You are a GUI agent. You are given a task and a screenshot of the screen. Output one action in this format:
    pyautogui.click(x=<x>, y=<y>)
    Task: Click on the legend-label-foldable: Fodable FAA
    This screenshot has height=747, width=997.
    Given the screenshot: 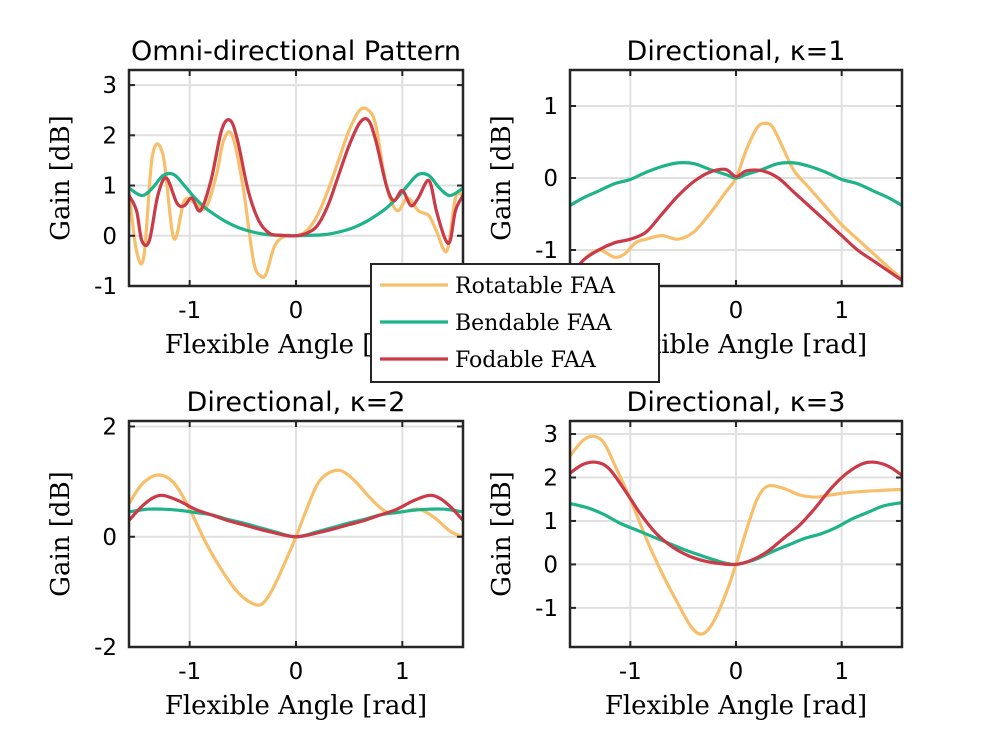 What is the action you would take?
    pyautogui.click(x=526, y=360)
    